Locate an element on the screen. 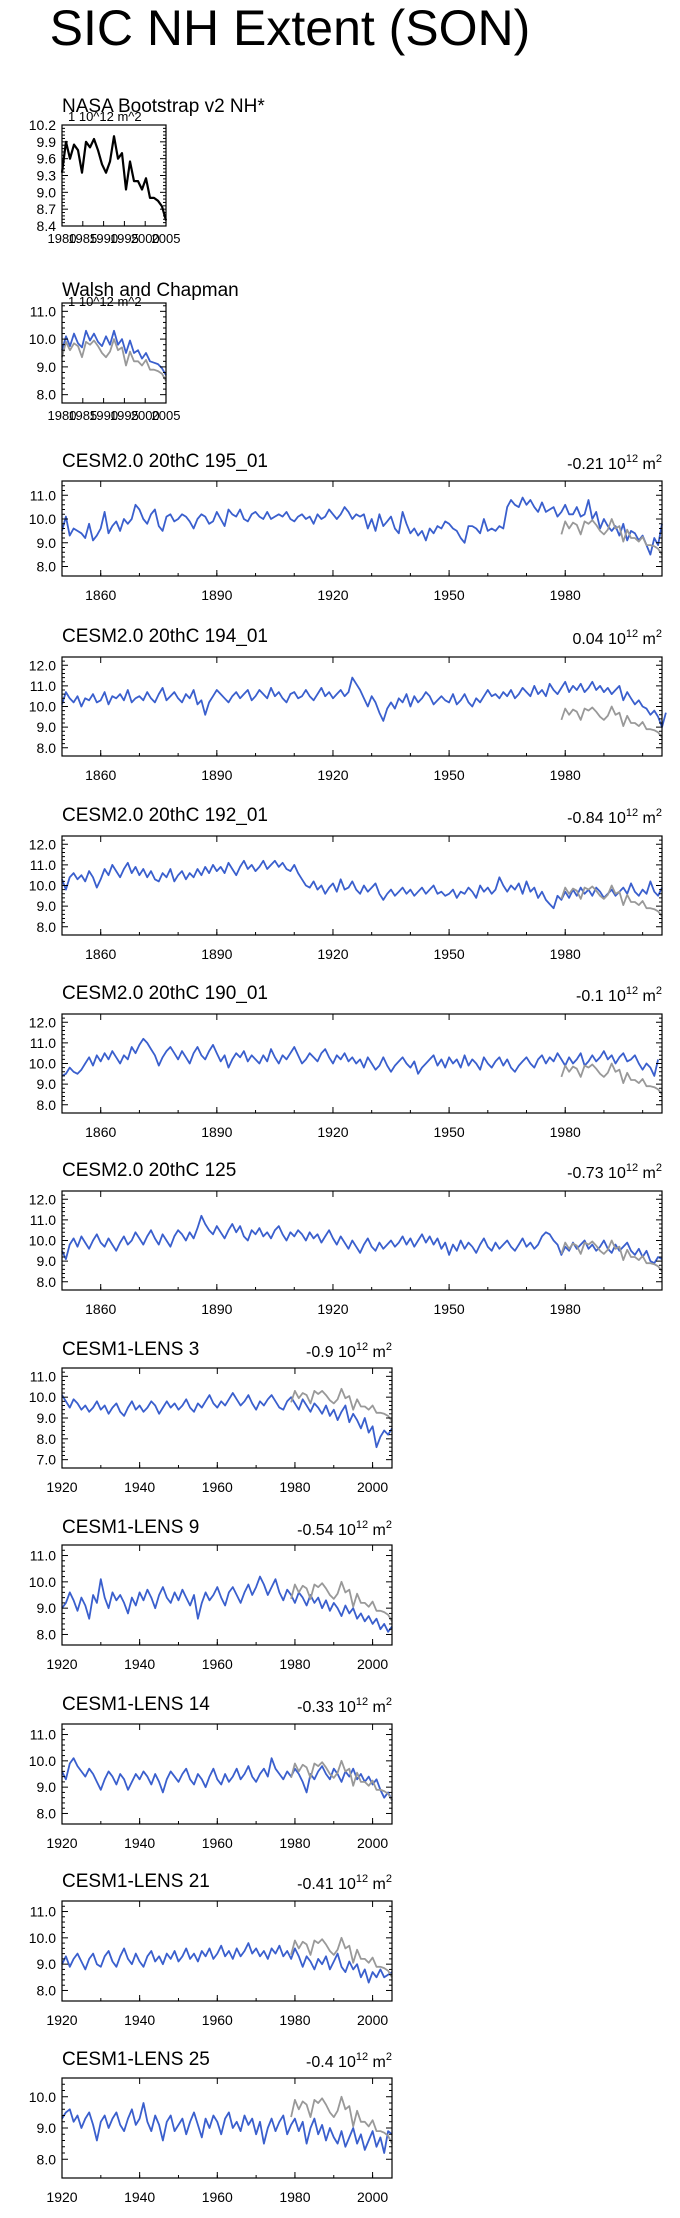 The image size is (680, 2218). x-tick-label: 1995 is located at coordinates (124, 415).